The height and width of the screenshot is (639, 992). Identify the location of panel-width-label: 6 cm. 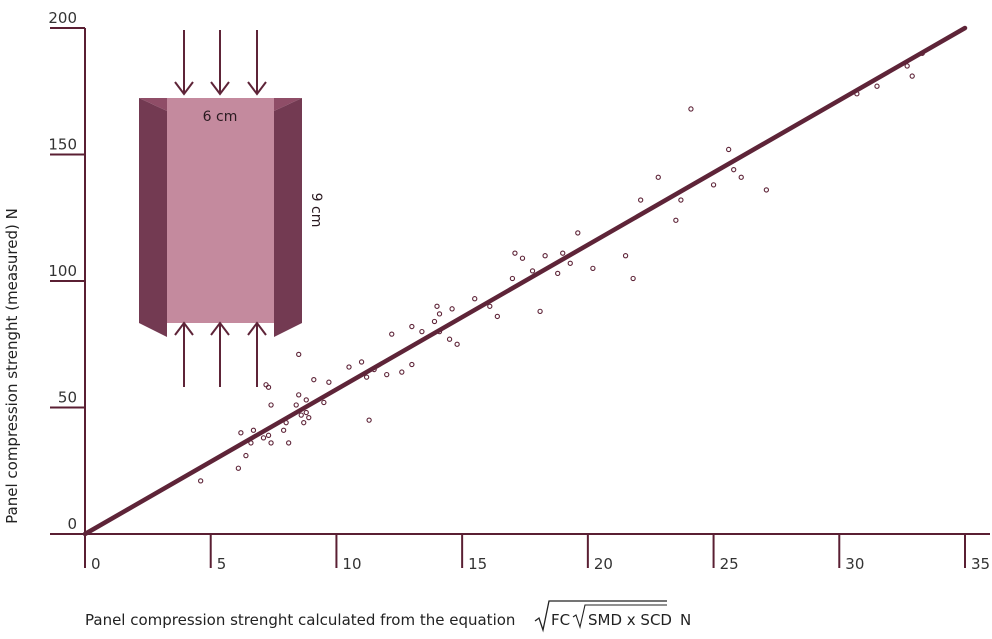
(220, 117).